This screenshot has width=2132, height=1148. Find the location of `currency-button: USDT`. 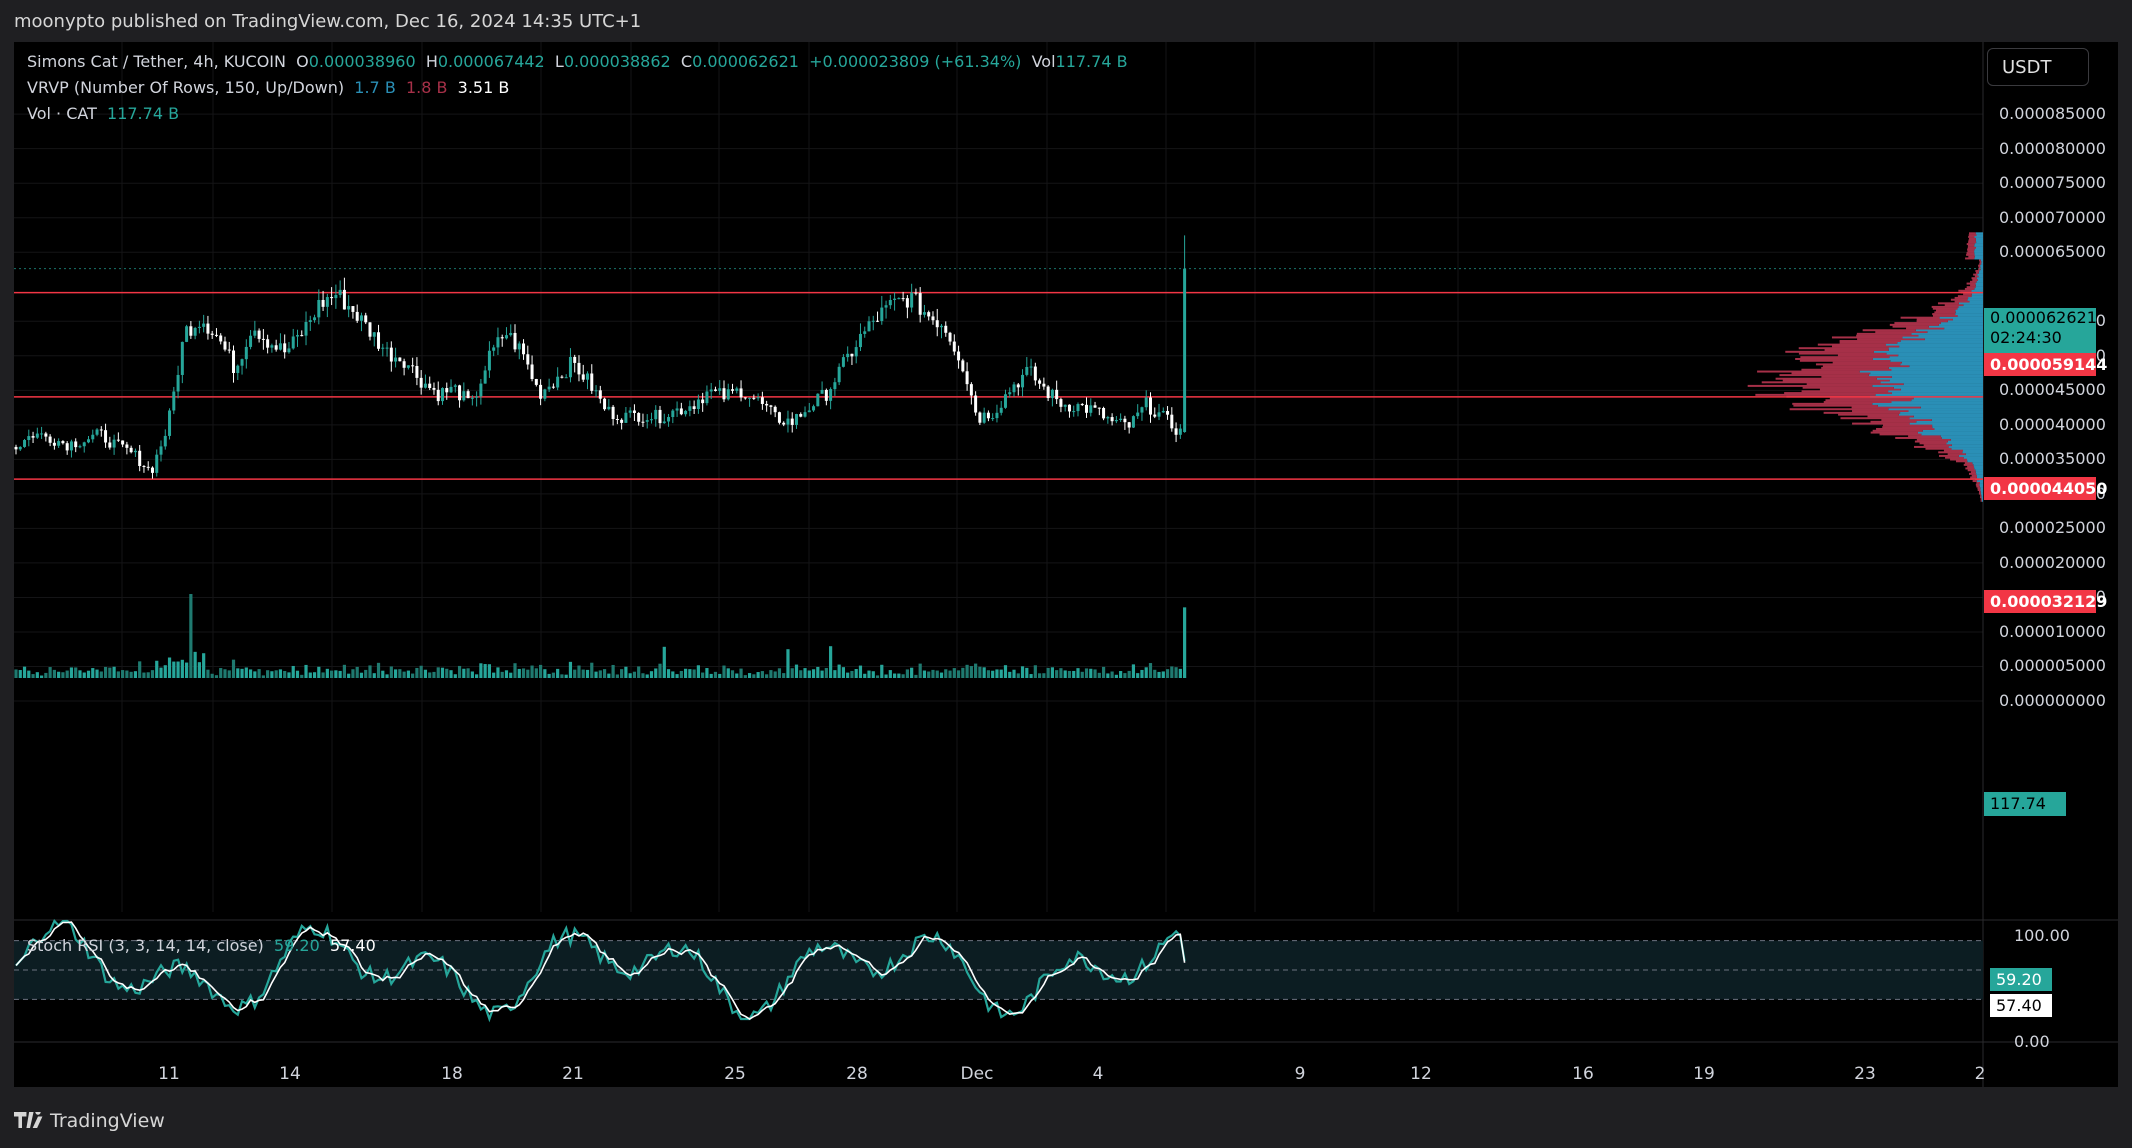

currency-button: USDT is located at coordinates (2038, 67).